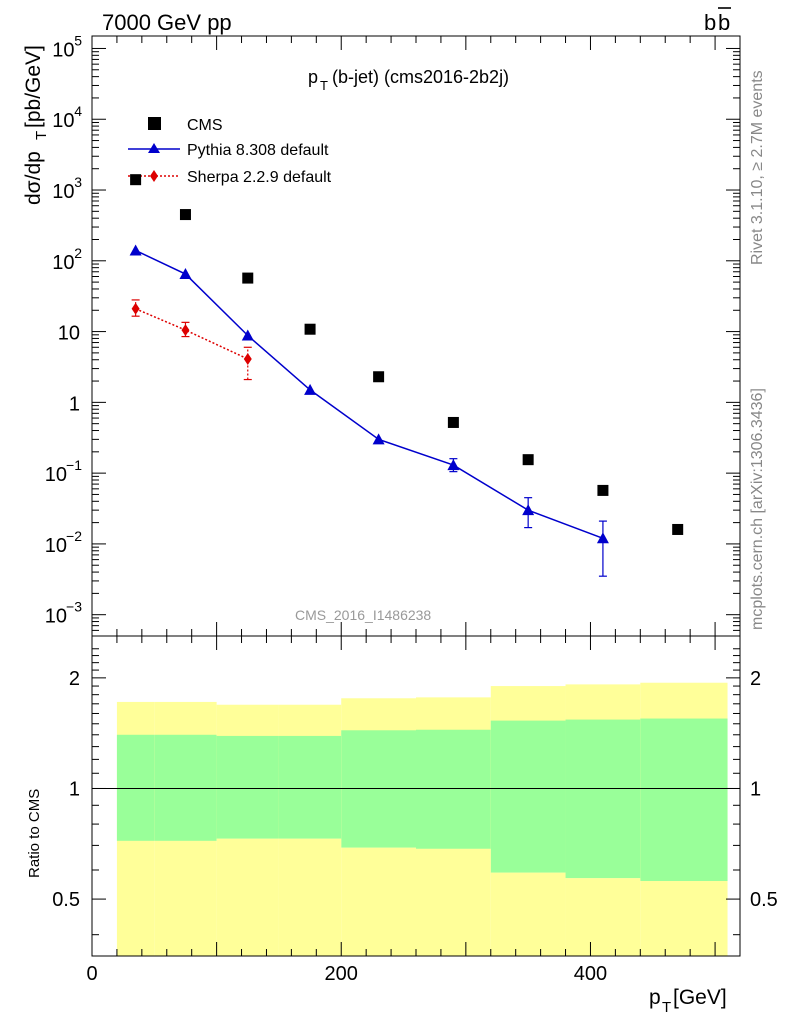  What do you see at coordinates (63, 613) in the screenshot?
I see `main-y-tick-label: −310` at bounding box center [63, 613].